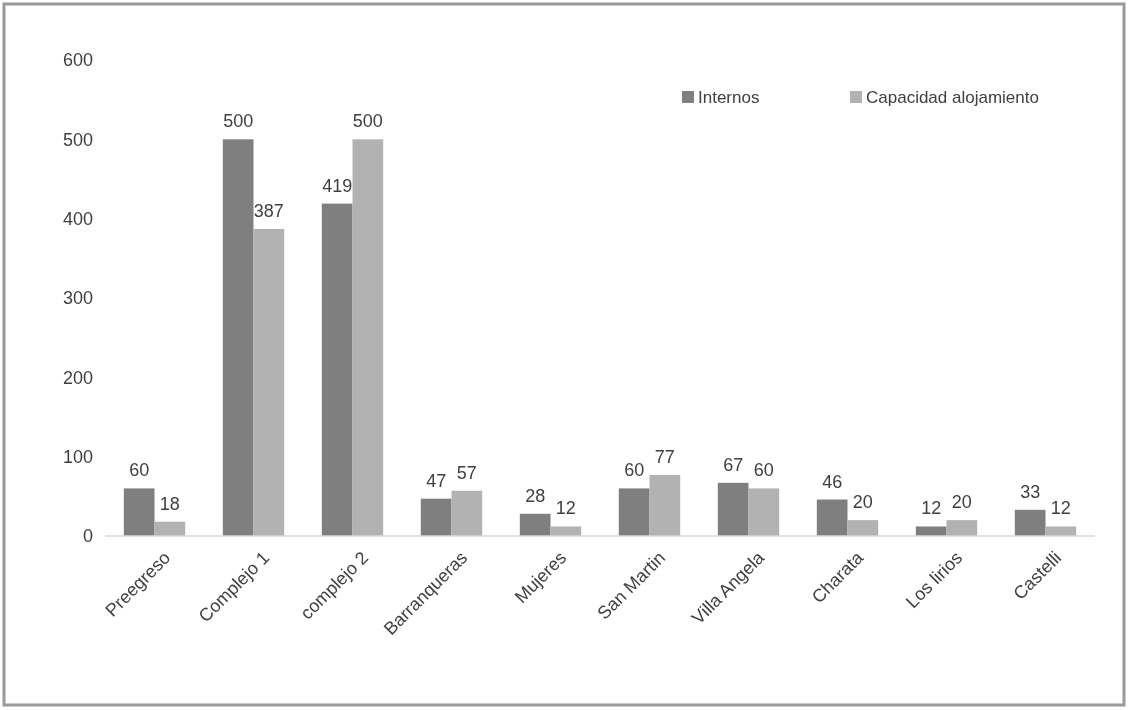  Describe the element at coordinates (169, 503) in the screenshot. I see `data-label: 18` at that location.